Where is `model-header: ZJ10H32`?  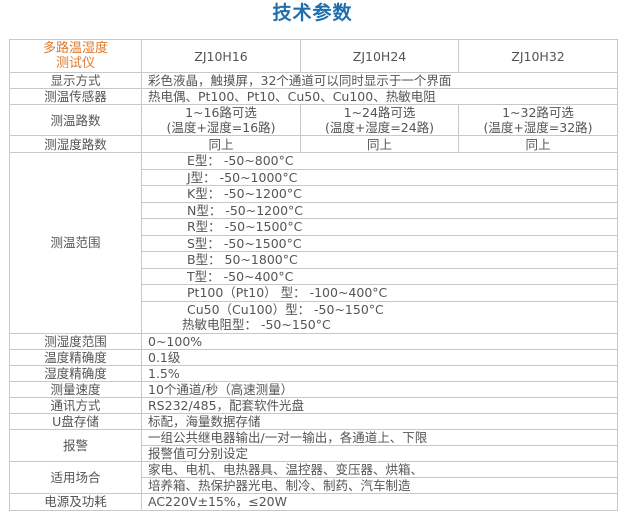
model-header: ZJ10H32 is located at coordinates (538, 56).